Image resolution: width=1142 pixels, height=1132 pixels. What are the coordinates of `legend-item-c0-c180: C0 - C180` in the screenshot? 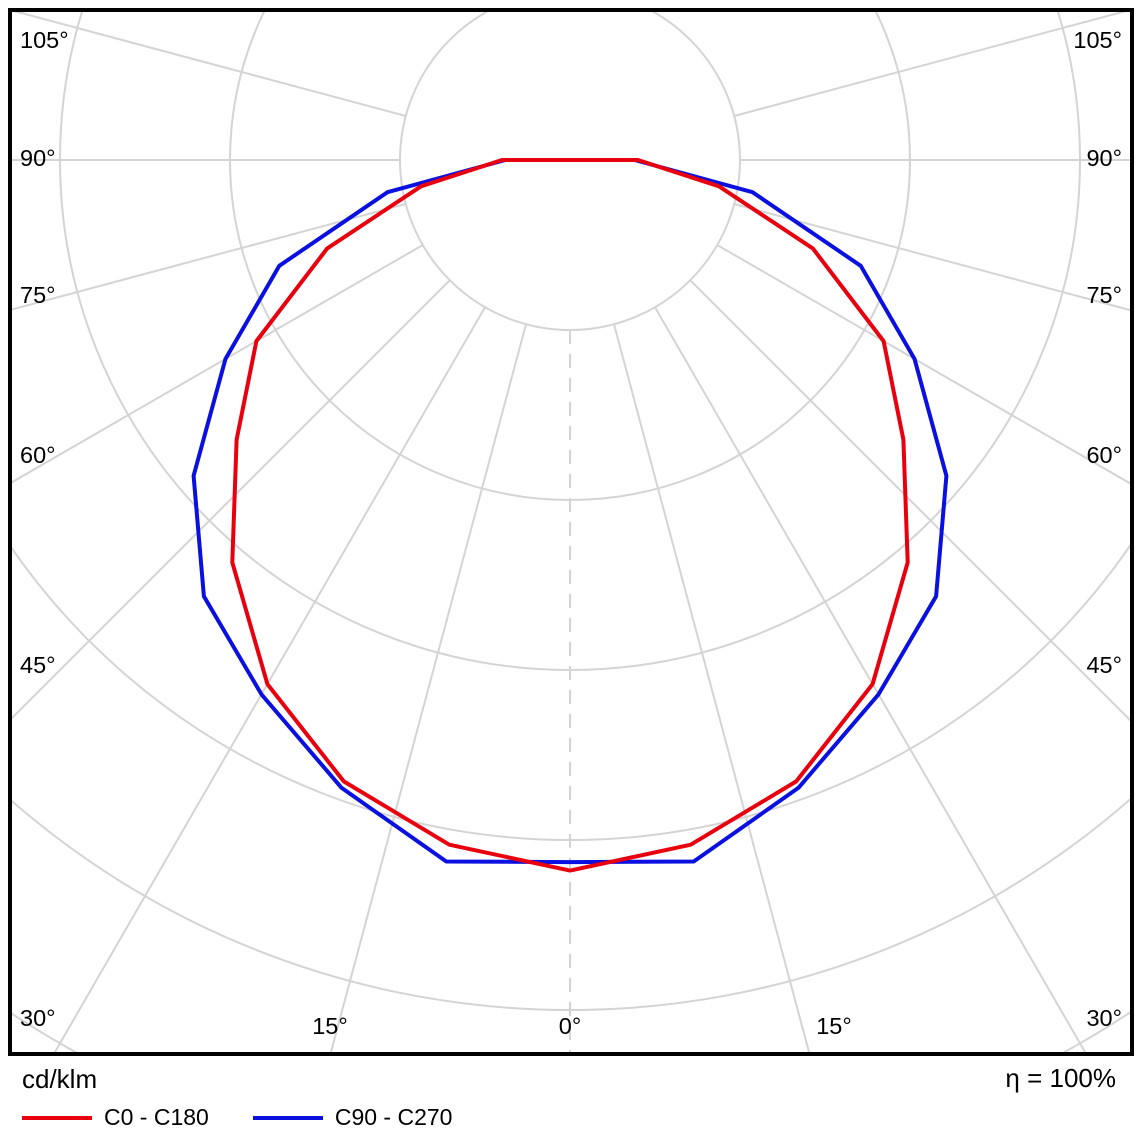 It's located at (115, 1117).